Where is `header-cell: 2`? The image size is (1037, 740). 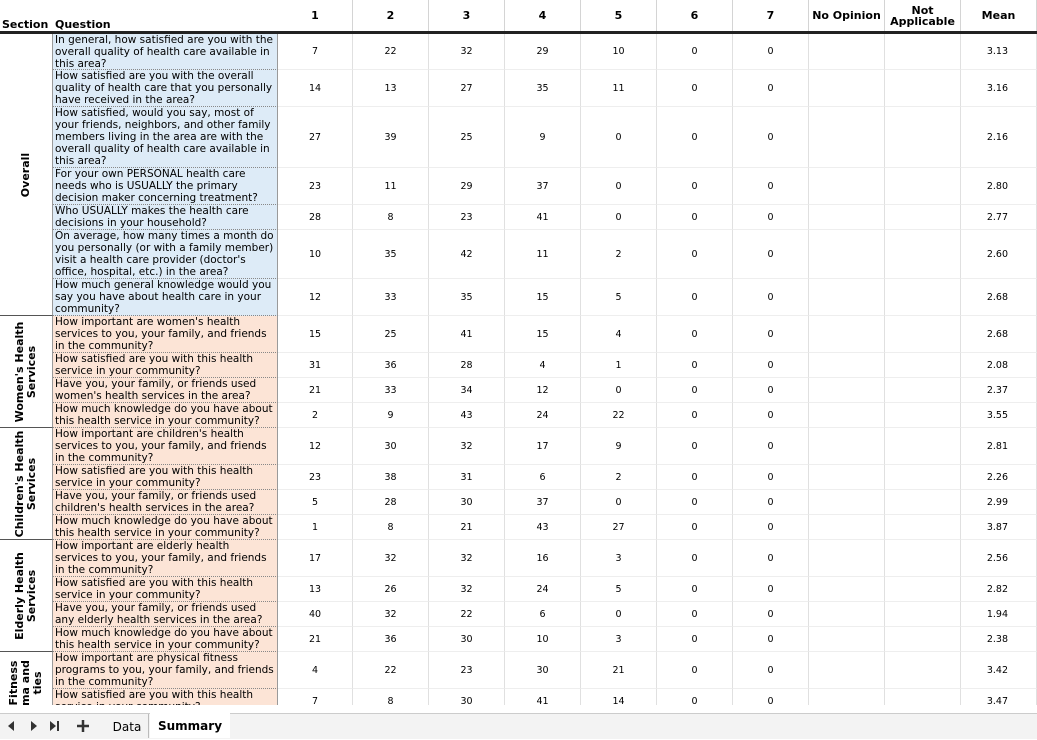 header-cell: 2 is located at coordinates (391, 15).